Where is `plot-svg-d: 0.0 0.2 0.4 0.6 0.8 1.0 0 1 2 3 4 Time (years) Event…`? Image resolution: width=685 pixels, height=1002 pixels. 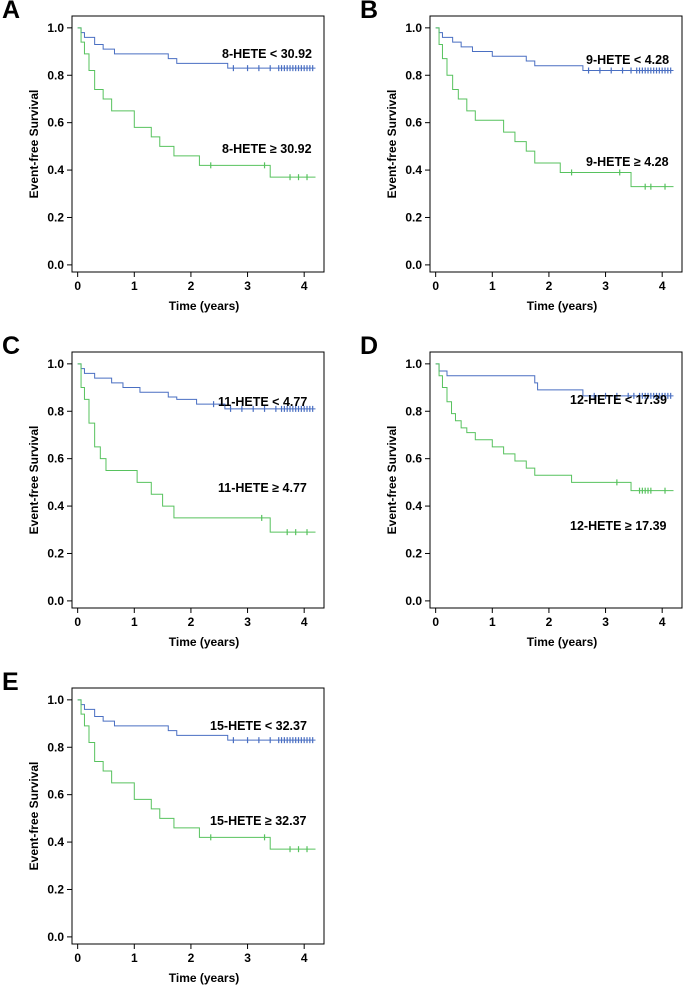
plot-svg-d: 0.0 0.2 0.4 0.6 0.8 1.0 0 1 2 3 4 Time (years) Event… is located at coordinates (534, 500).